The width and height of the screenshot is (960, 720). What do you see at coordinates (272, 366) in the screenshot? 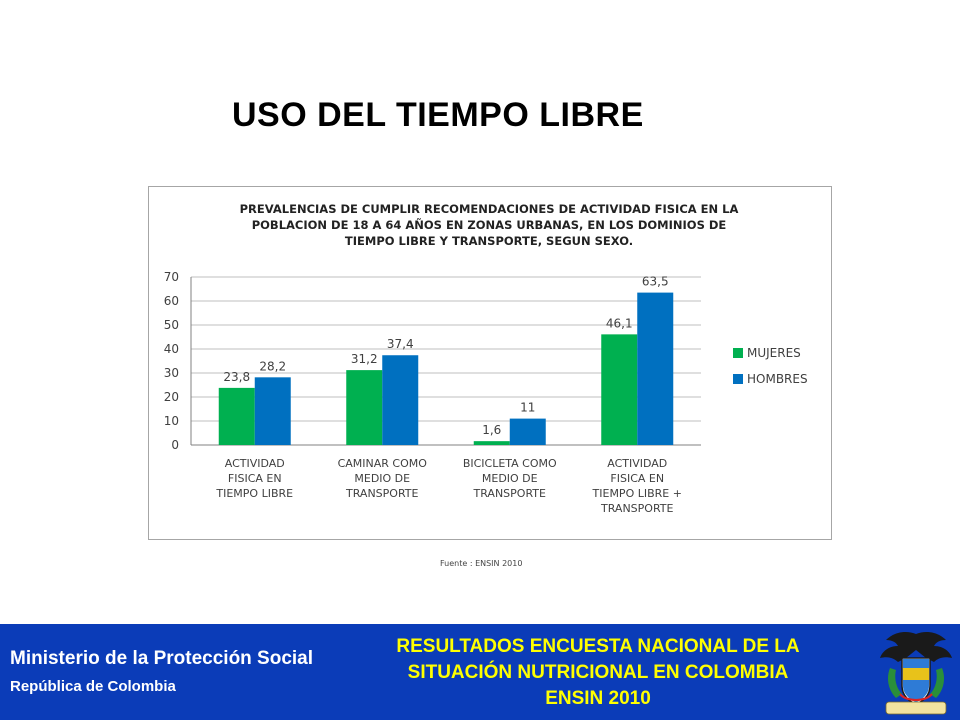
I see `data-label: 28,2` at bounding box center [272, 366].